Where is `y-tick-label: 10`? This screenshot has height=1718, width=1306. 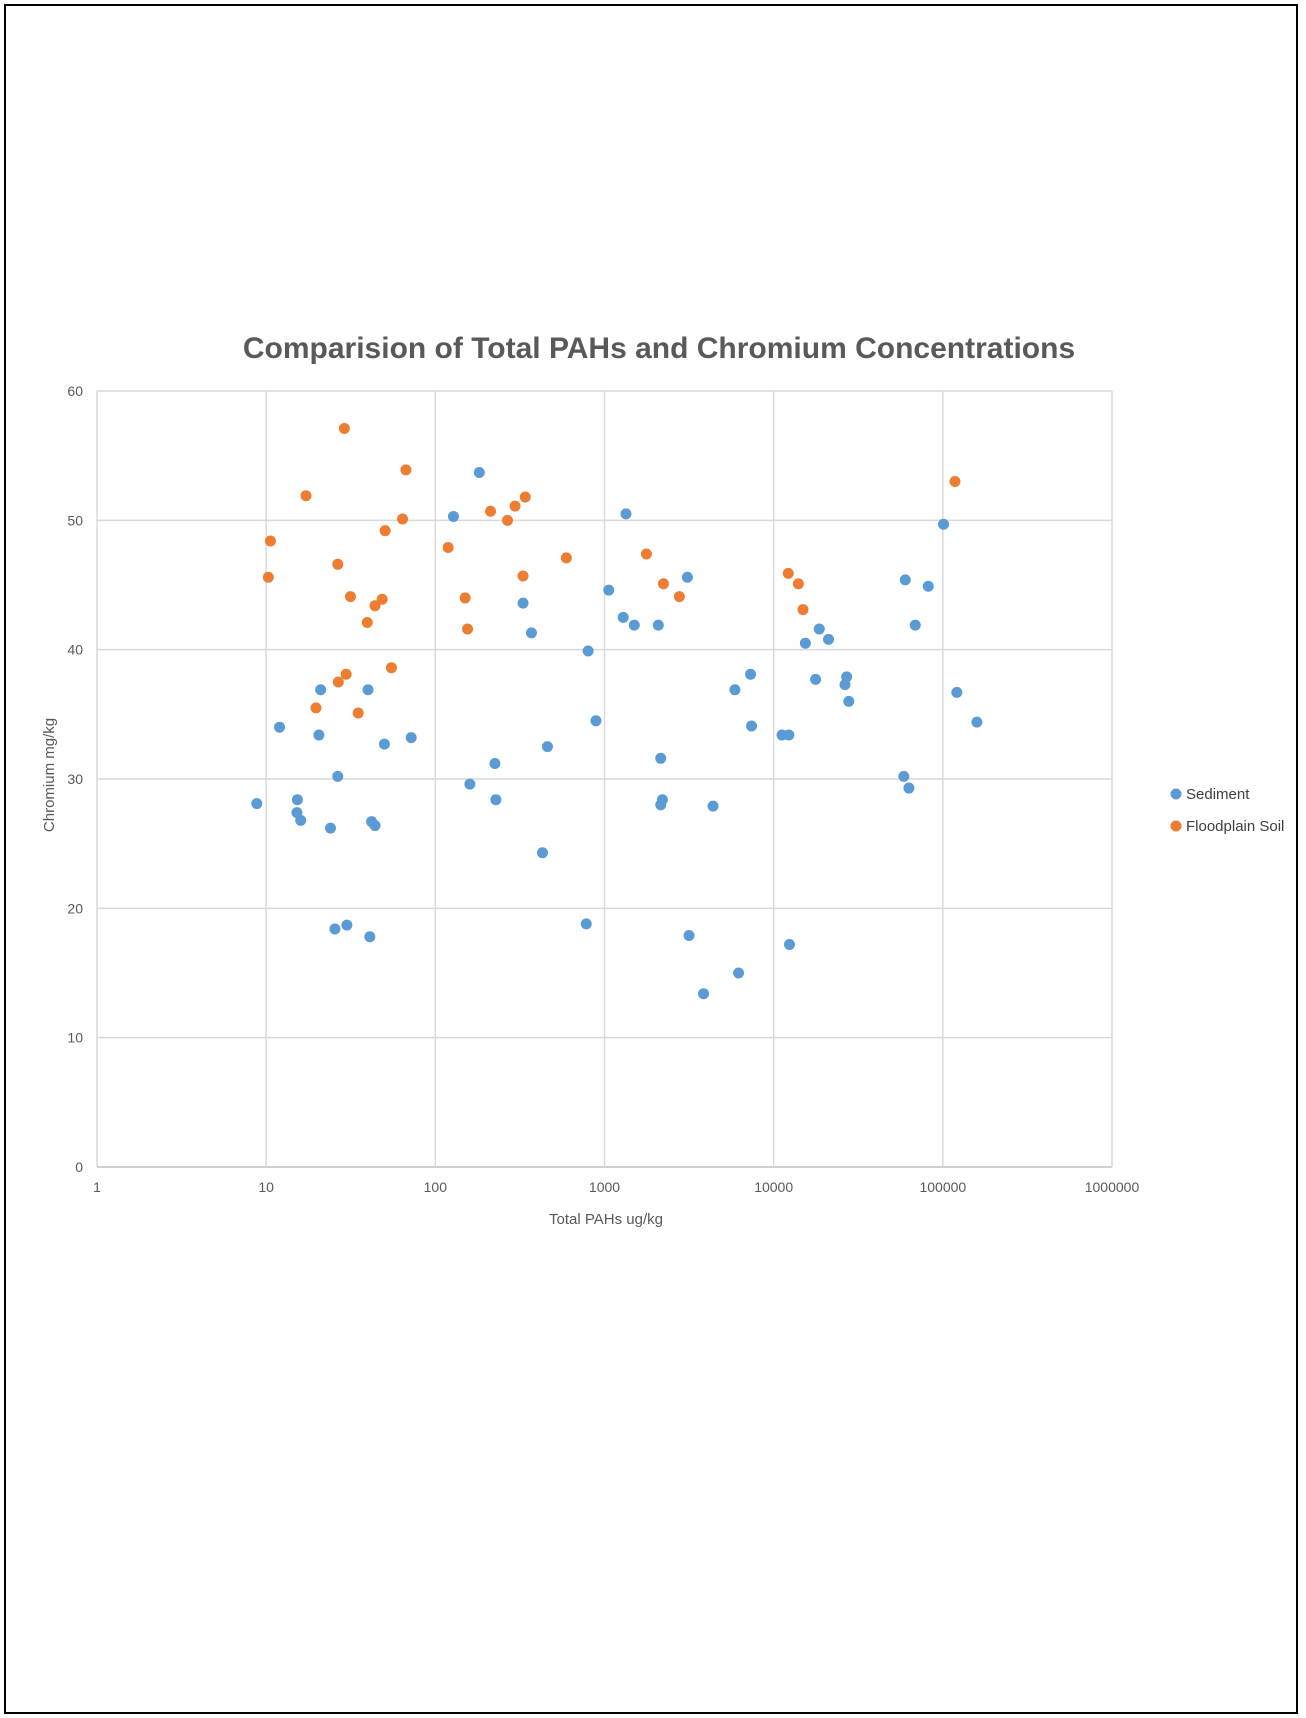
y-tick-label: 10 is located at coordinates (75, 1038).